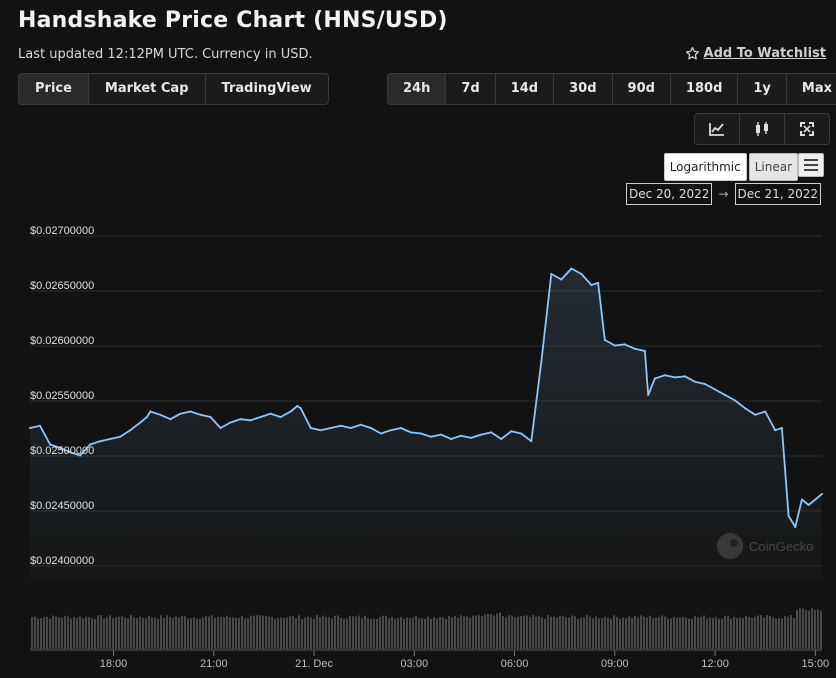 This screenshot has height=678, width=836. What do you see at coordinates (525, 89) in the screenshot?
I see `period-14d: 14d` at bounding box center [525, 89].